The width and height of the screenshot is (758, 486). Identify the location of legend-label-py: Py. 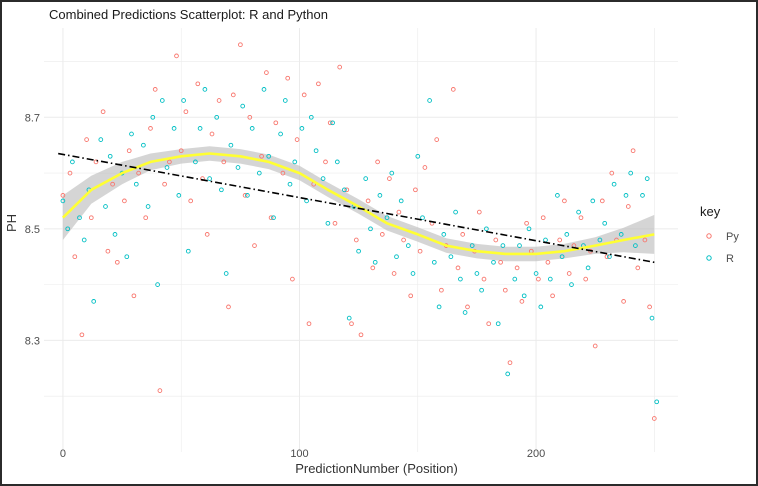
(732, 237).